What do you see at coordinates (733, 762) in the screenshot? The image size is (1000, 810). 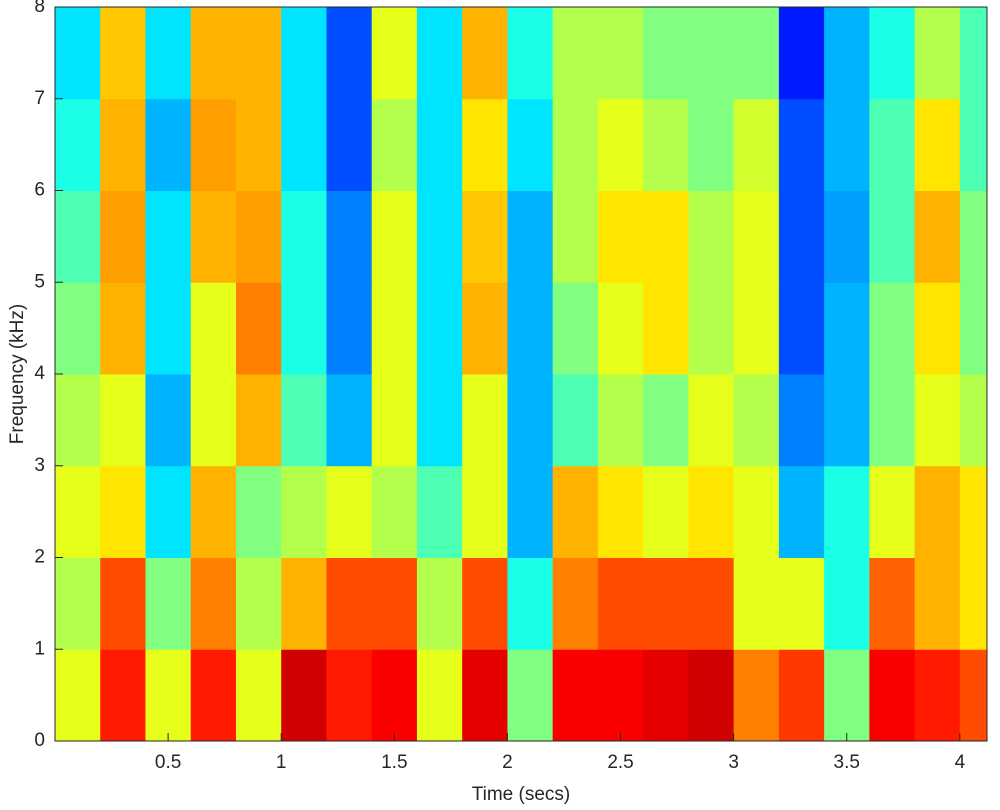 I see `x-tick-label: 3` at bounding box center [733, 762].